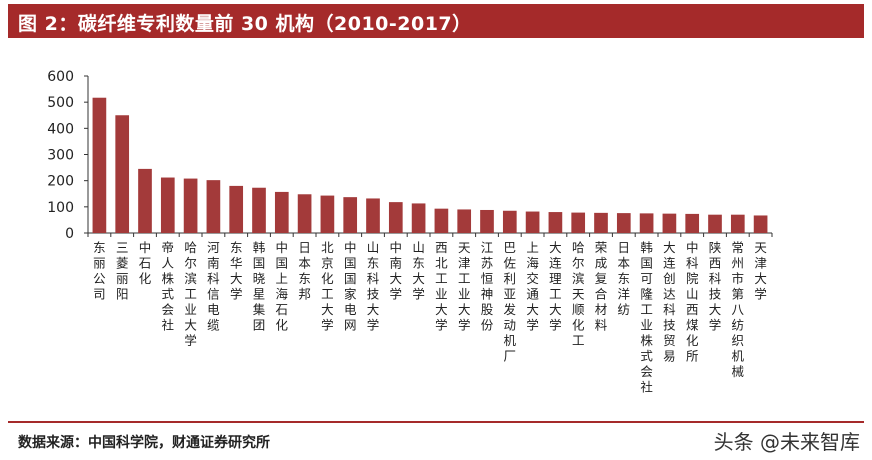 The image size is (872, 460). What do you see at coordinates (441, 286) in the screenshot?
I see `category-label: 西北工业大学` at bounding box center [441, 286].